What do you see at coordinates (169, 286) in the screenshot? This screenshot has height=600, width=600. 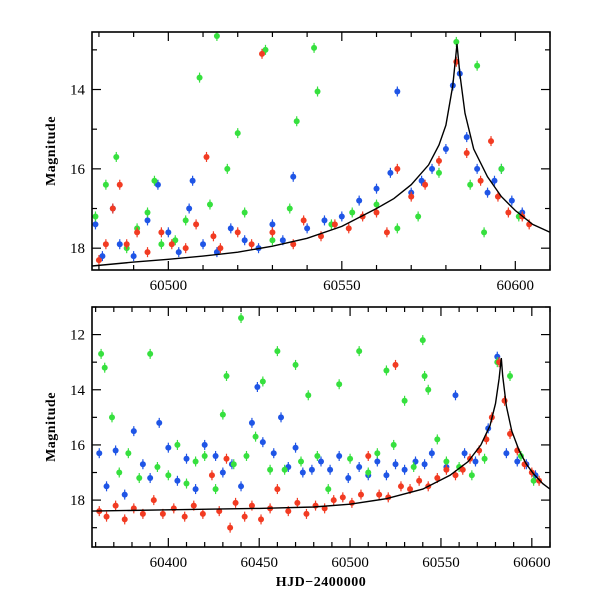 I see `top-x-tick-label: 60500` at bounding box center [169, 286].